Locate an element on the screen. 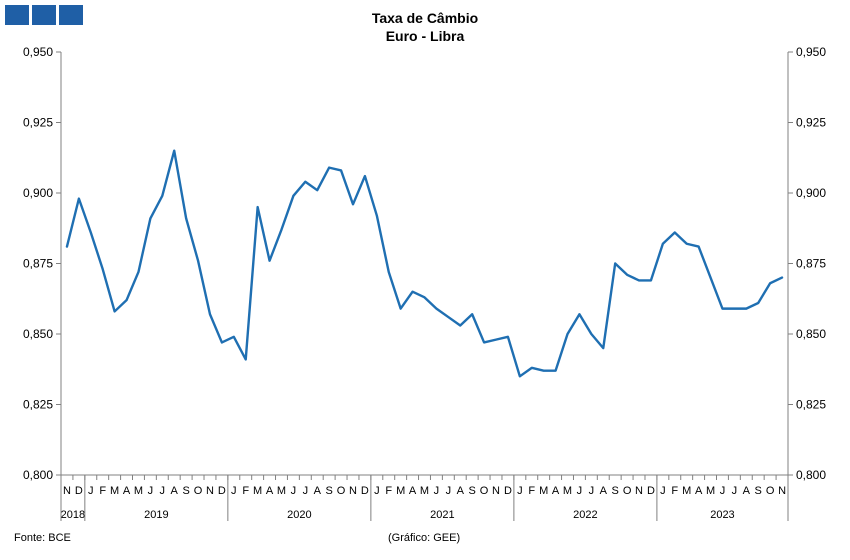  y-tick-label-right: 0,825 is located at coordinates (811, 405).